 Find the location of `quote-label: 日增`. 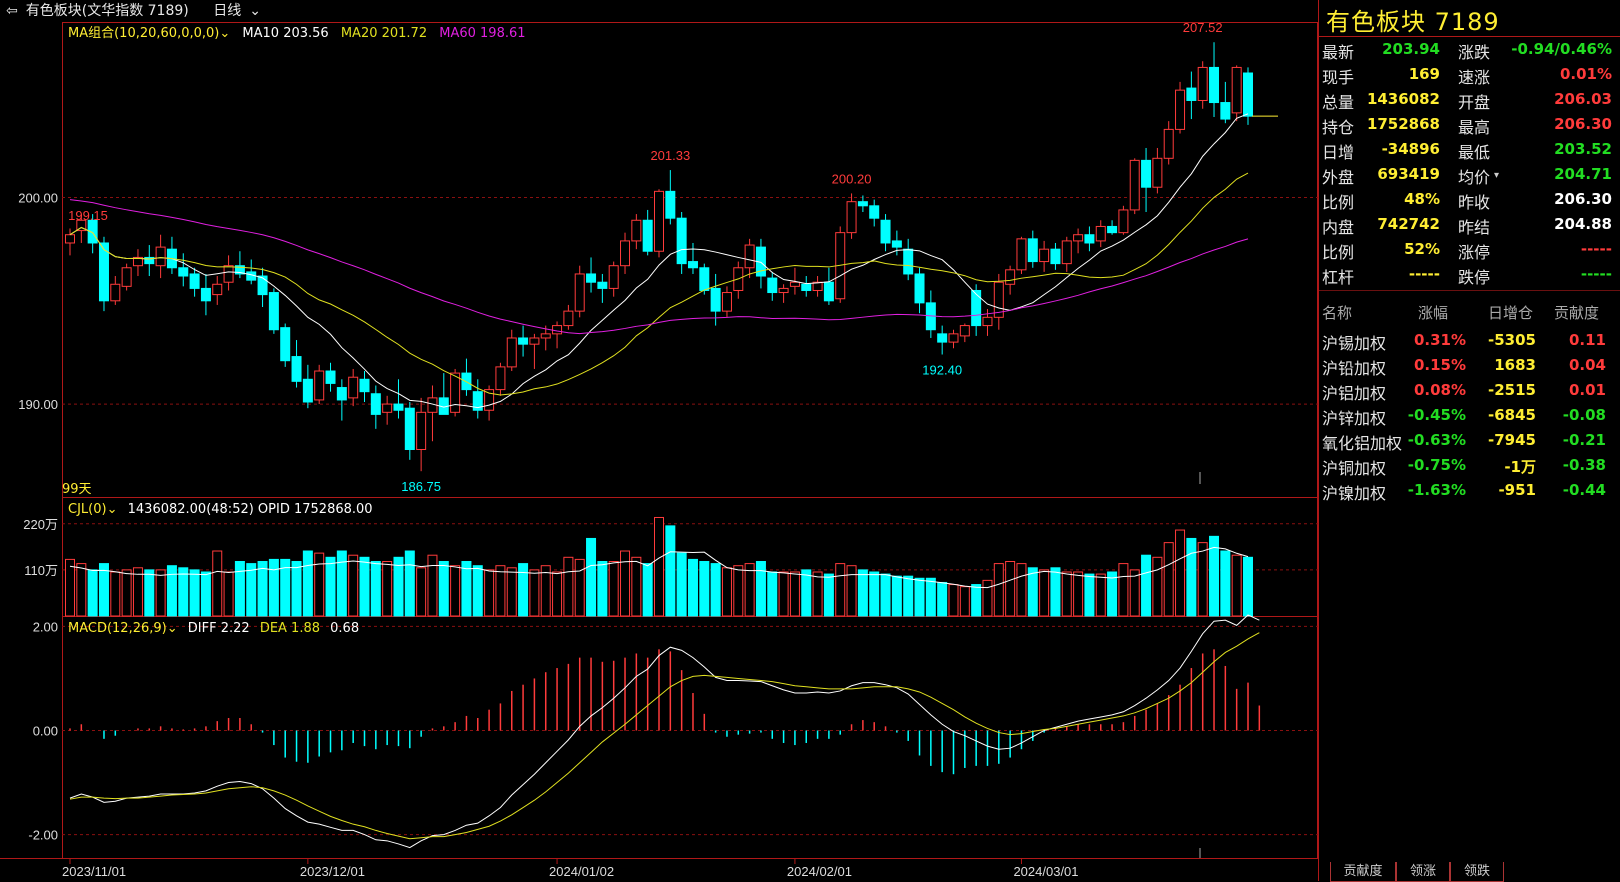

quote-label: 日增 is located at coordinates (1338, 152).